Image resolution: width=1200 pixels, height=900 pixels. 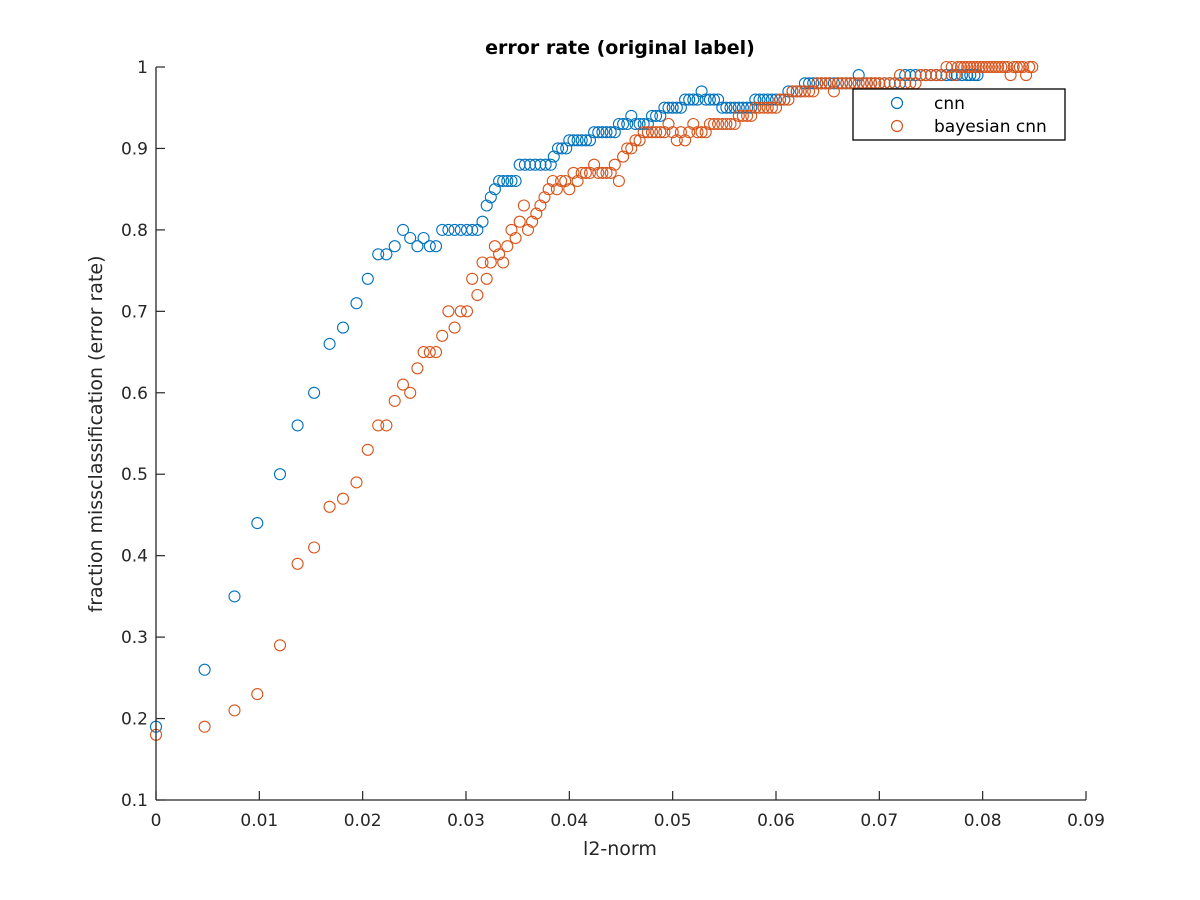 I want to click on legend-label-cnn: cnn, so click(x=949, y=104).